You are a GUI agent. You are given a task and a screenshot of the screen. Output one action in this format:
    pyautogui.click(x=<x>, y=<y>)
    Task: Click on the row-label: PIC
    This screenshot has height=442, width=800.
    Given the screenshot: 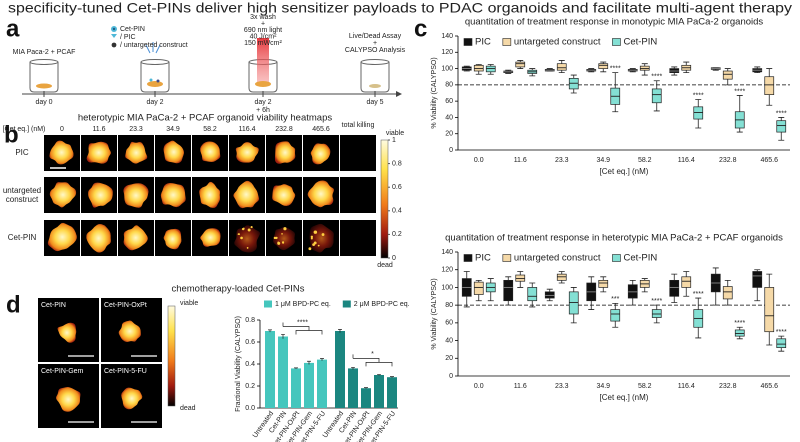 What is the action you would take?
    pyautogui.click(x=22, y=152)
    